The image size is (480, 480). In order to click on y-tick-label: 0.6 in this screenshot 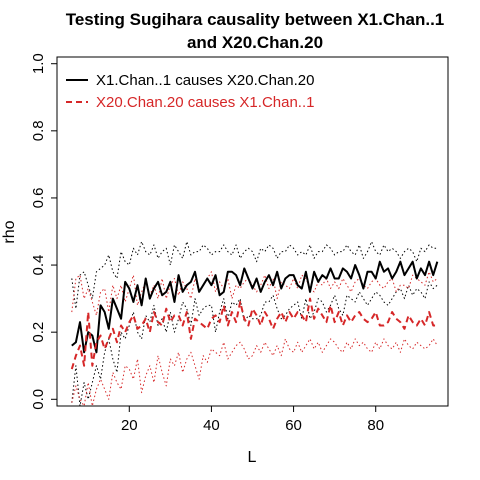, I will do `click(38, 198)`.